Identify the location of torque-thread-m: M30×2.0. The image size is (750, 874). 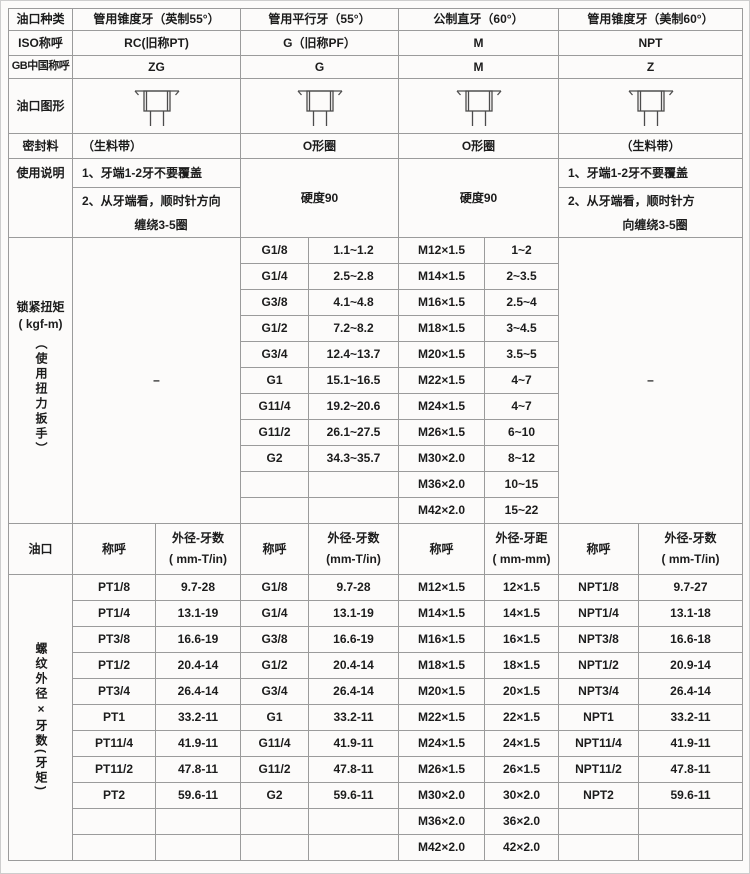
(441, 458).